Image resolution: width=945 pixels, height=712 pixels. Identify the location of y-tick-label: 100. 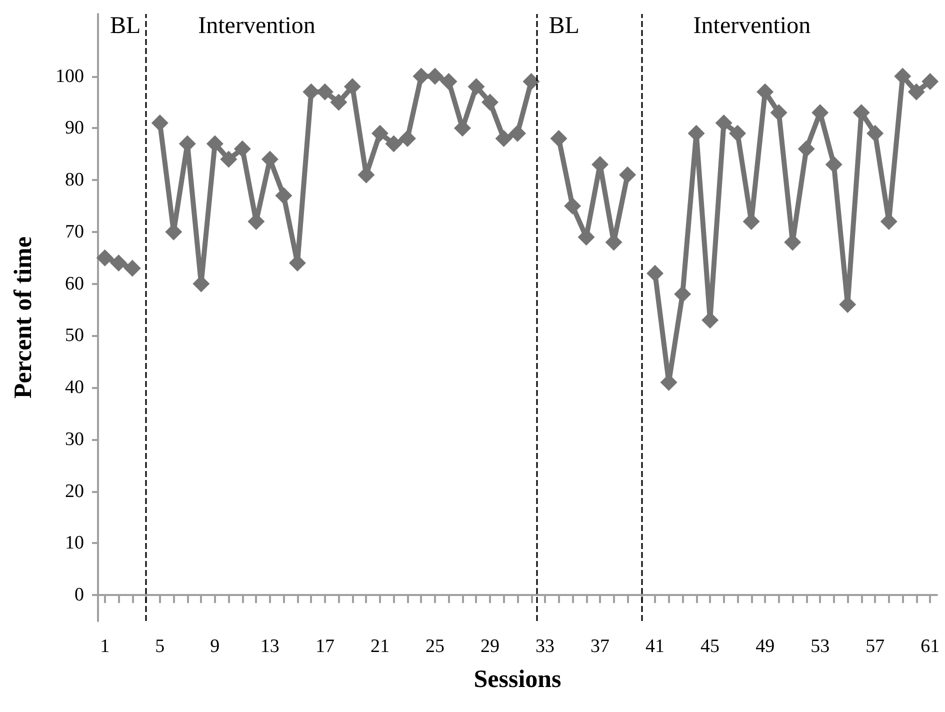
(70, 76).